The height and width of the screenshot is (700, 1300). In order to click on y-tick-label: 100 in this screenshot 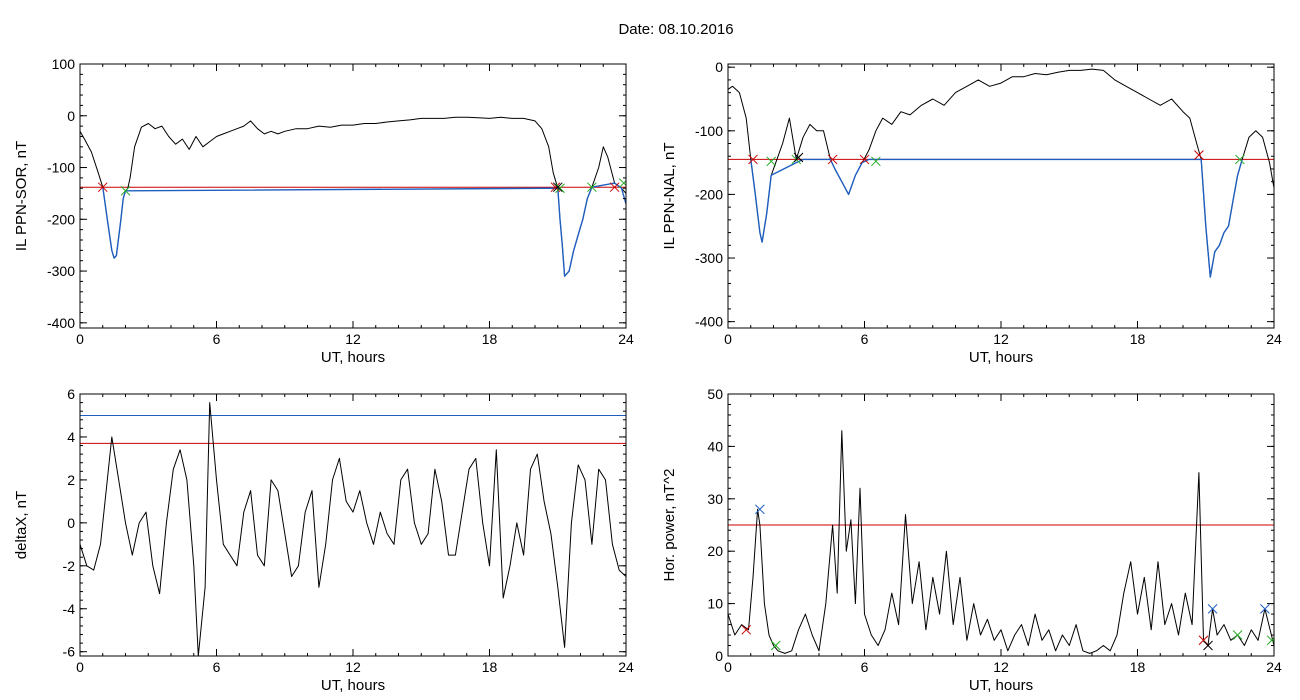, I will do `click(64, 64)`.